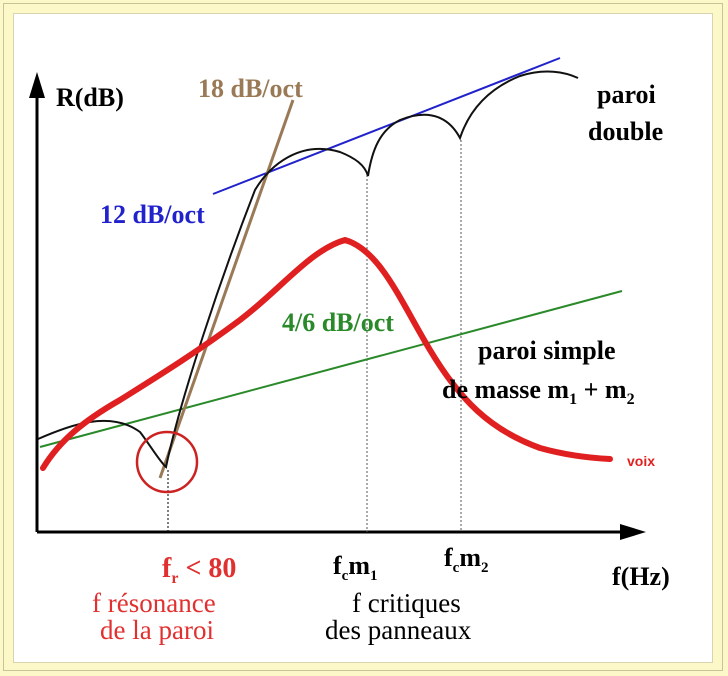 The width and height of the screenshot is (728, 676). What do you see at coordinates (250, 88) in the screenshot?
I see `label-18-db-oct: 18 dB/oct` at bounding box center [250, 88].